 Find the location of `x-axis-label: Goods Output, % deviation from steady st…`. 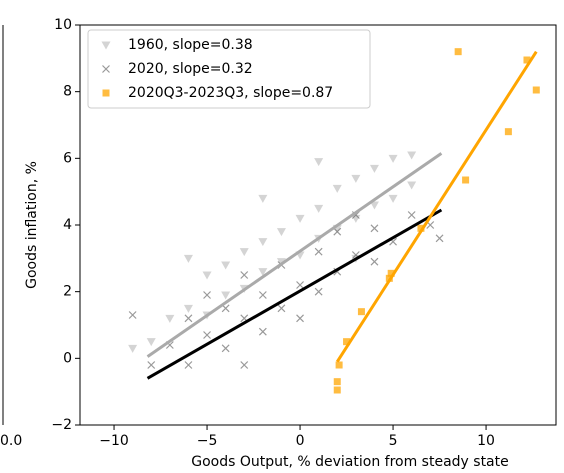

x-axis-label: Goods Output, % deviation from steady st… is located at coordinates (350, 462).